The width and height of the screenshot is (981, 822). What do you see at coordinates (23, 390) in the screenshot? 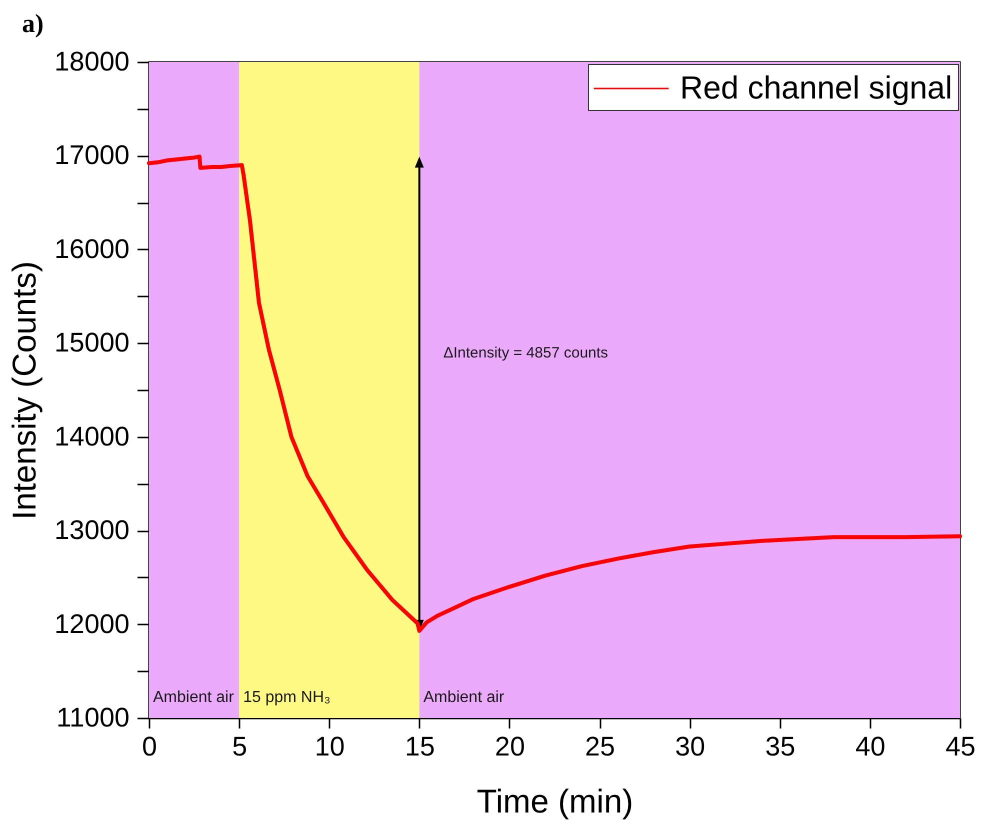
I see `y-axis-title: Intensity (Counts)` at bounding box center [23, 390].